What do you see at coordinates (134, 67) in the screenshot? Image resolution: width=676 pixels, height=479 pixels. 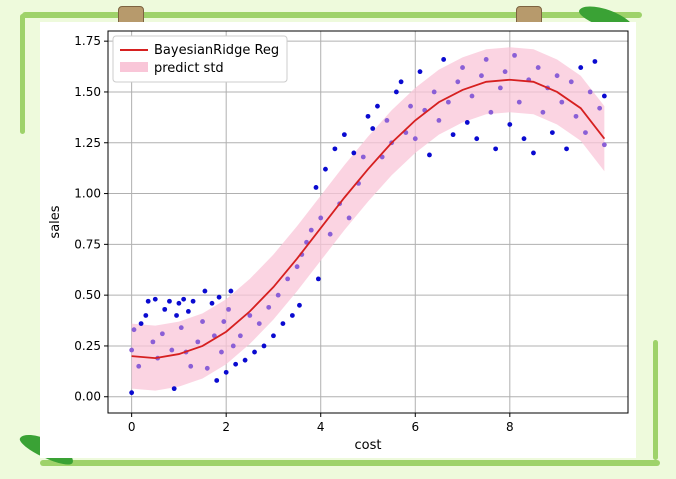 I see `legend-band-swatch` at bounding box center [134, 67].